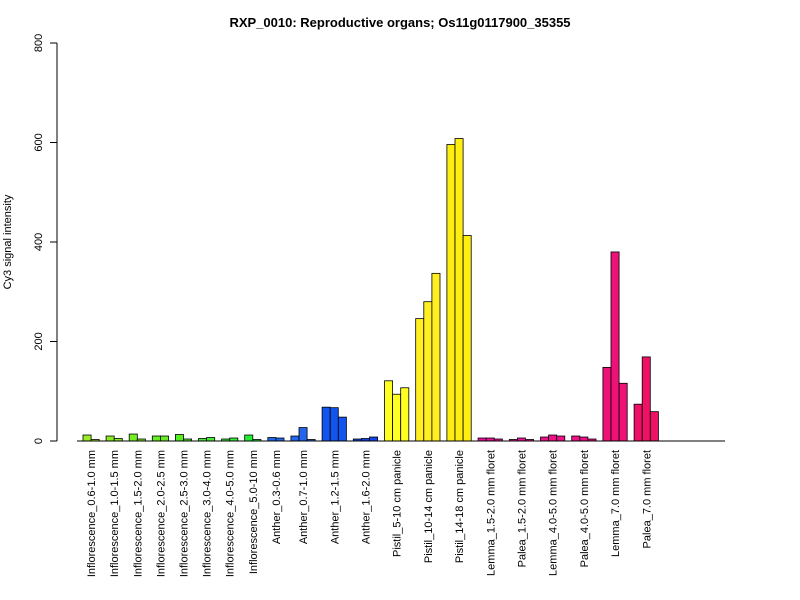 The width and height of the screenshot is (800, 600). I want to click on category-label: Anther_1.6-2.0 mm, so click(366, 497).